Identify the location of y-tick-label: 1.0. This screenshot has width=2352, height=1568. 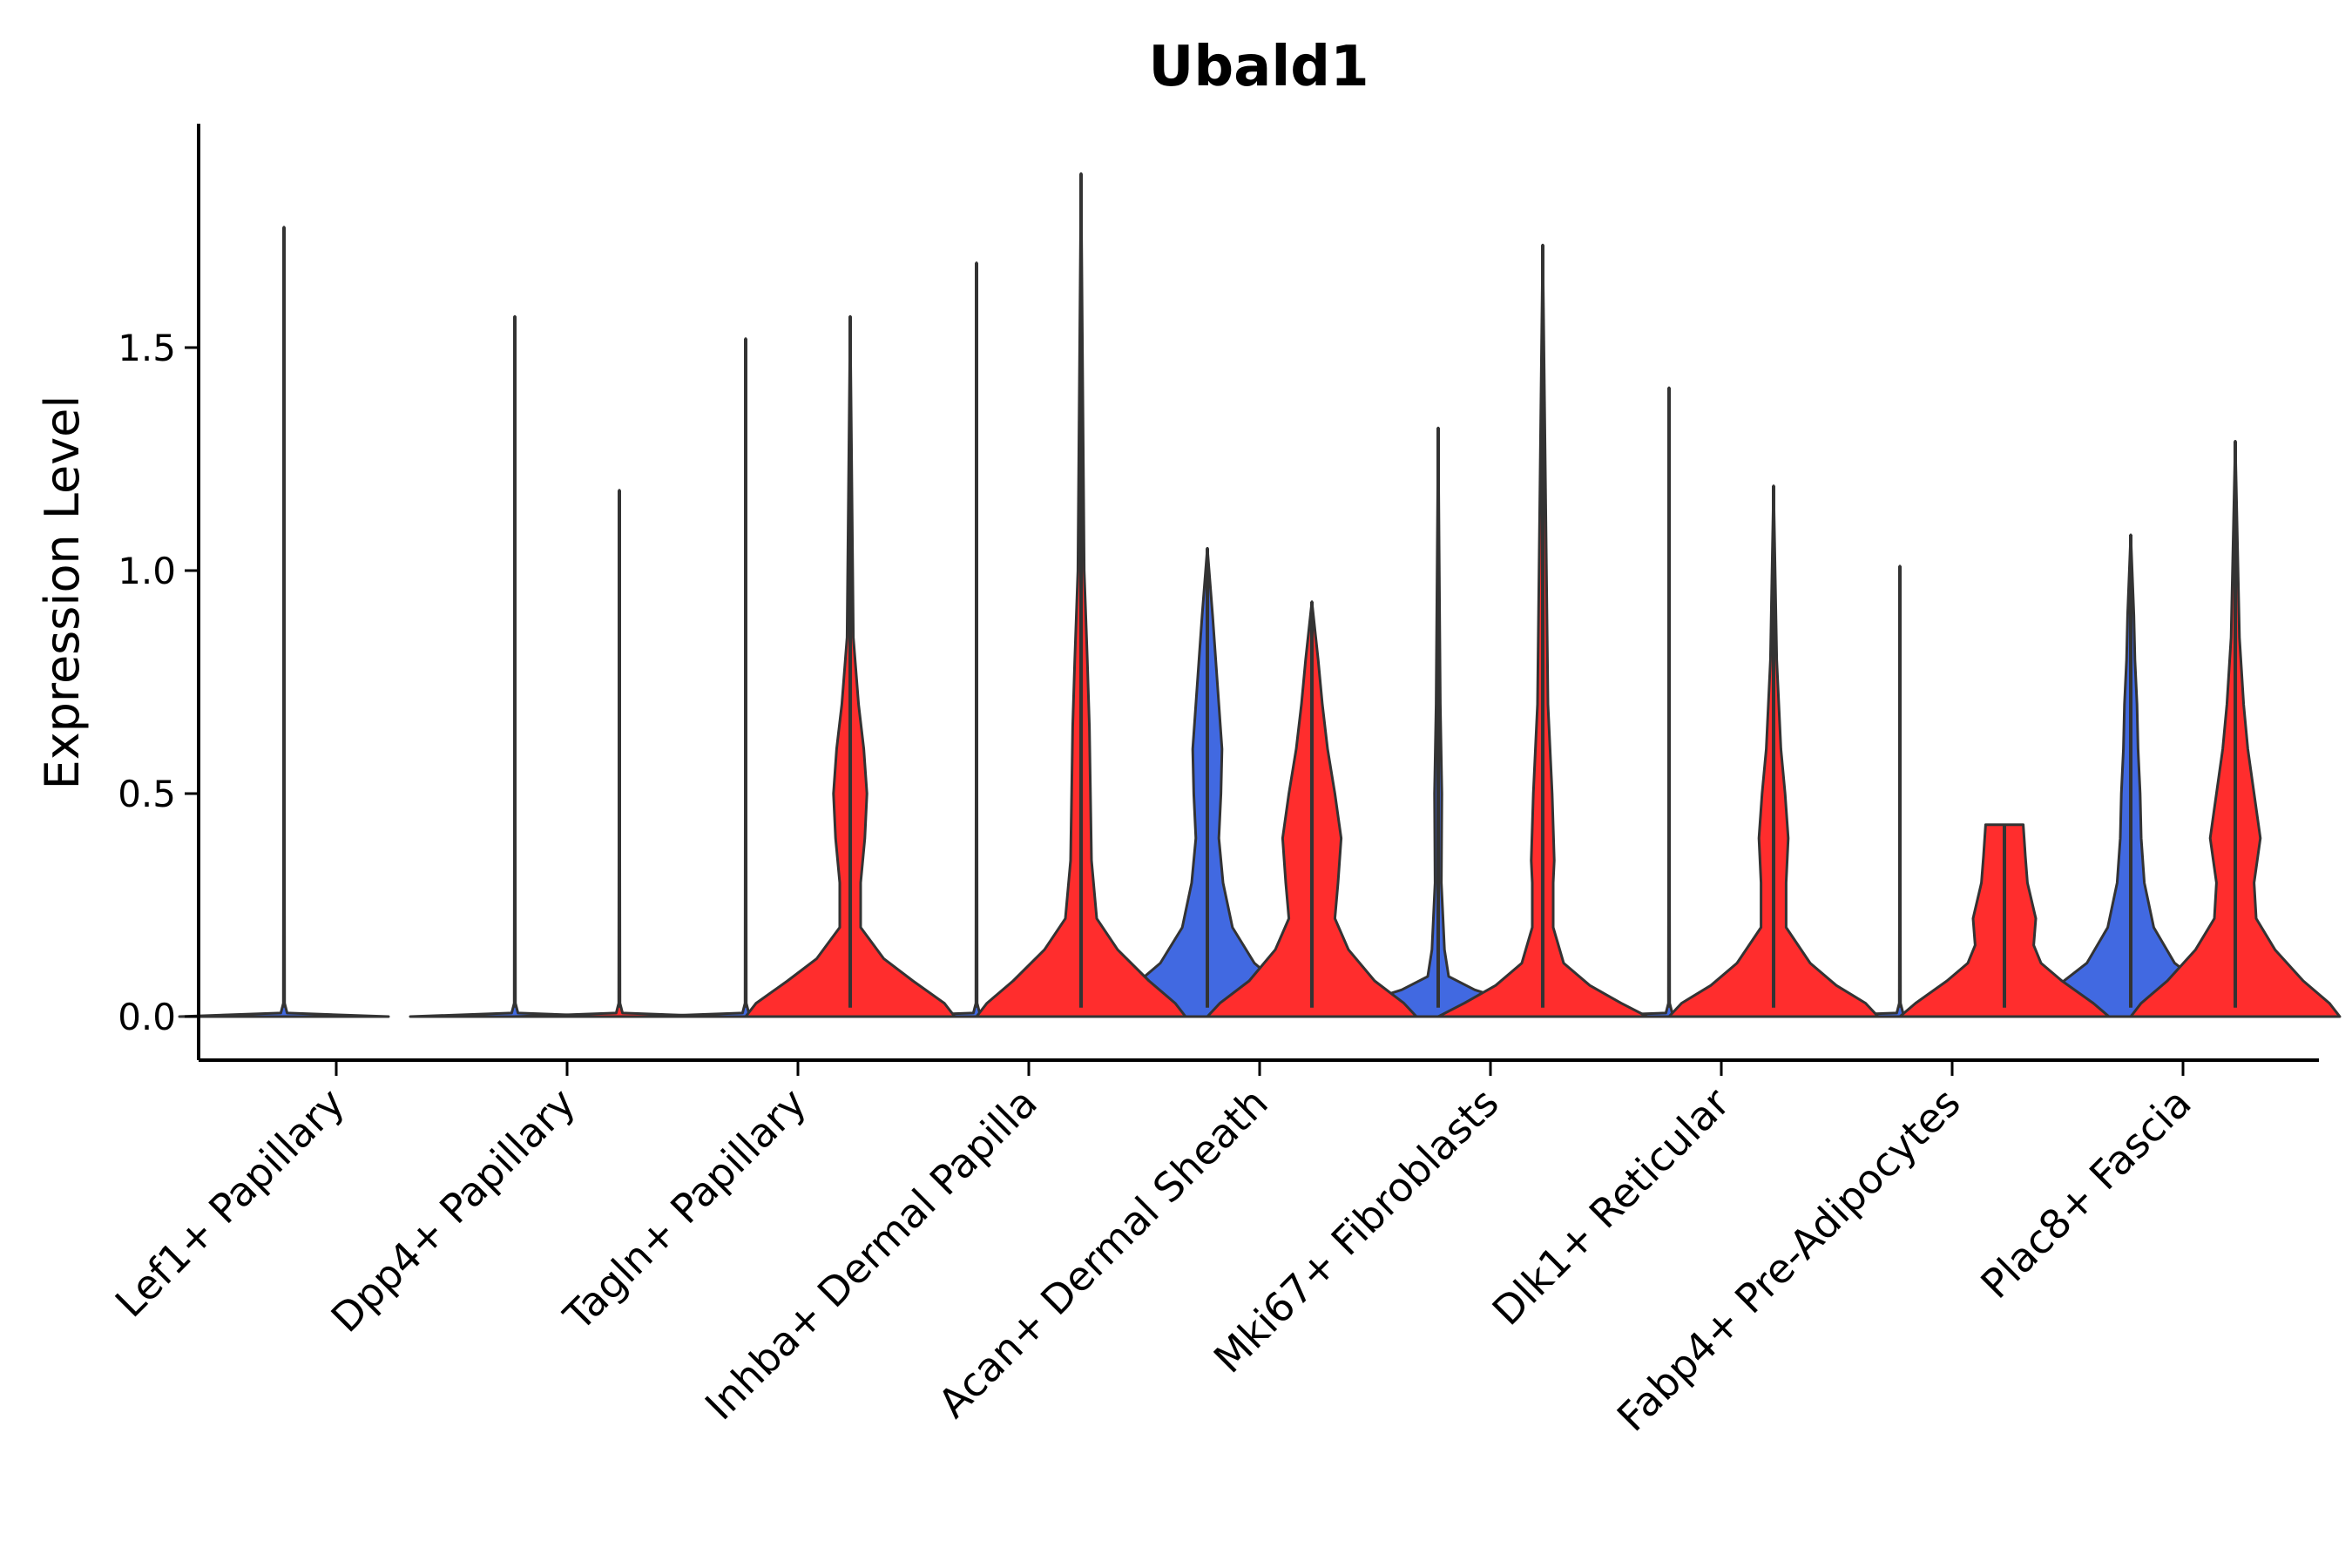
(147, 571).